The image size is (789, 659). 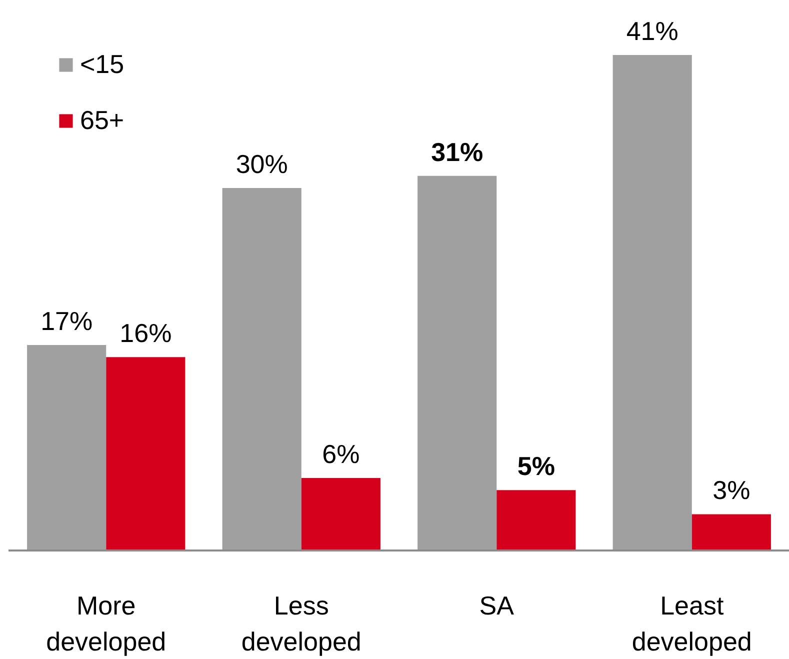 I want to click on x-tick-label: SA, so click(x=497, y=605).